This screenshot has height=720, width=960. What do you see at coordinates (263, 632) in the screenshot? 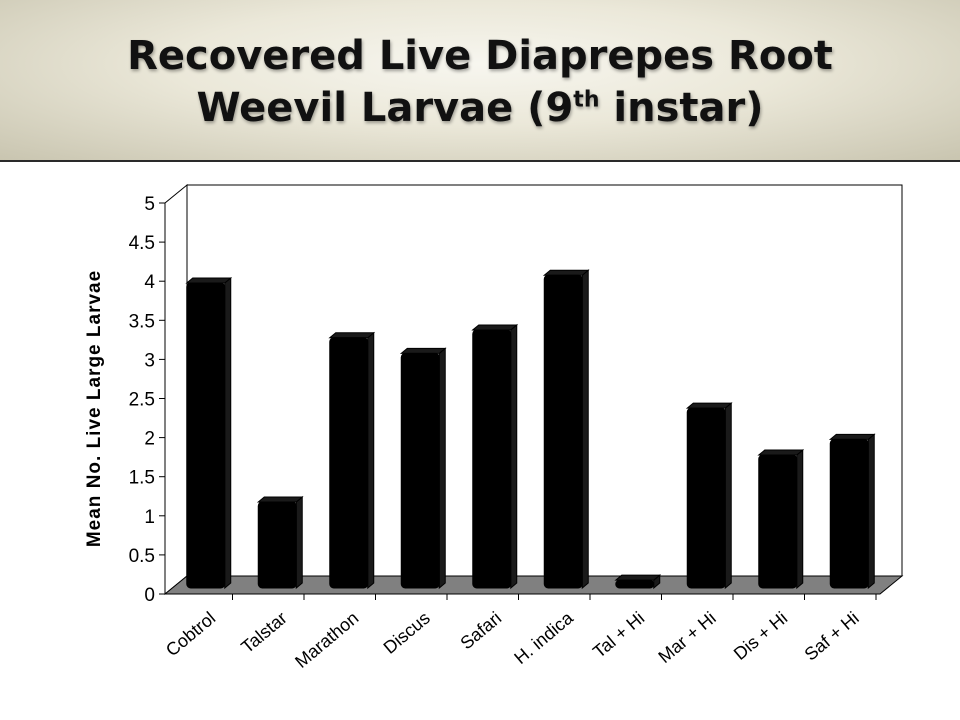
I see `x-tick-label: Talstar` at bounding box center [263, 632].